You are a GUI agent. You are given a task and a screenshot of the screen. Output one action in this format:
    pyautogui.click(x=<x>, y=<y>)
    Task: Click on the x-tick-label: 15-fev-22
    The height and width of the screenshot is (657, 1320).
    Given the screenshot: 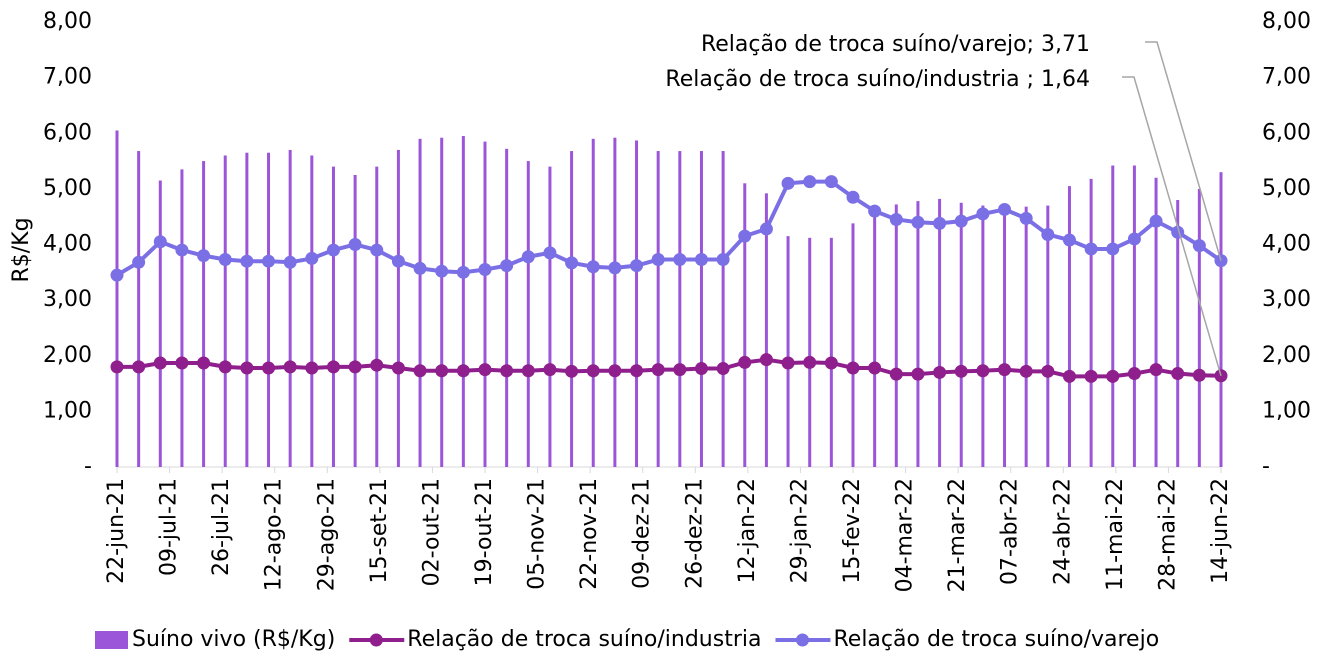 What is the action you would take?
    pyautogui.click(x=852, y=531)
    